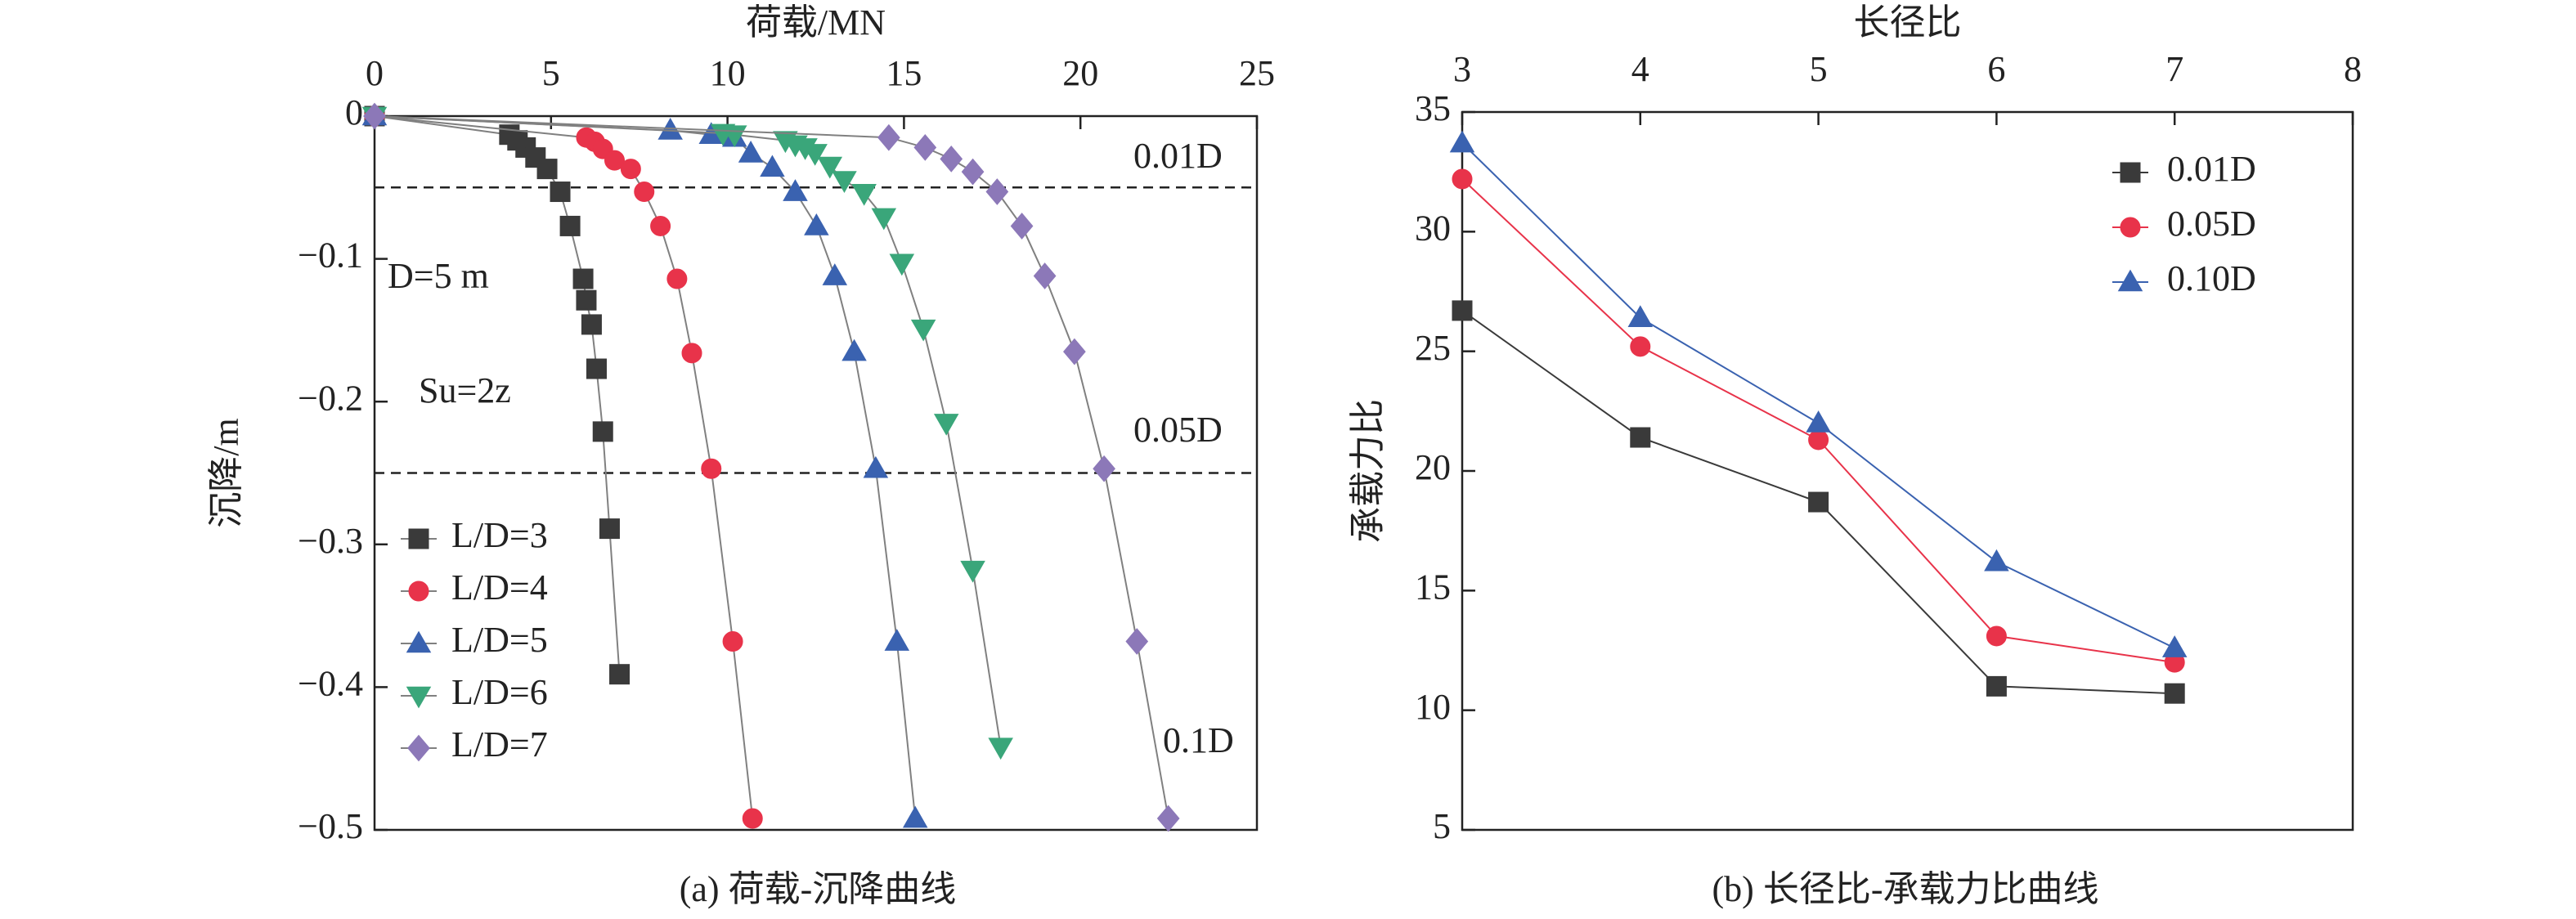  What do you see at coordinates (500, 692) in the screenshot?
I see `legend-label: L/D=6` at bounding box center [500, 692].